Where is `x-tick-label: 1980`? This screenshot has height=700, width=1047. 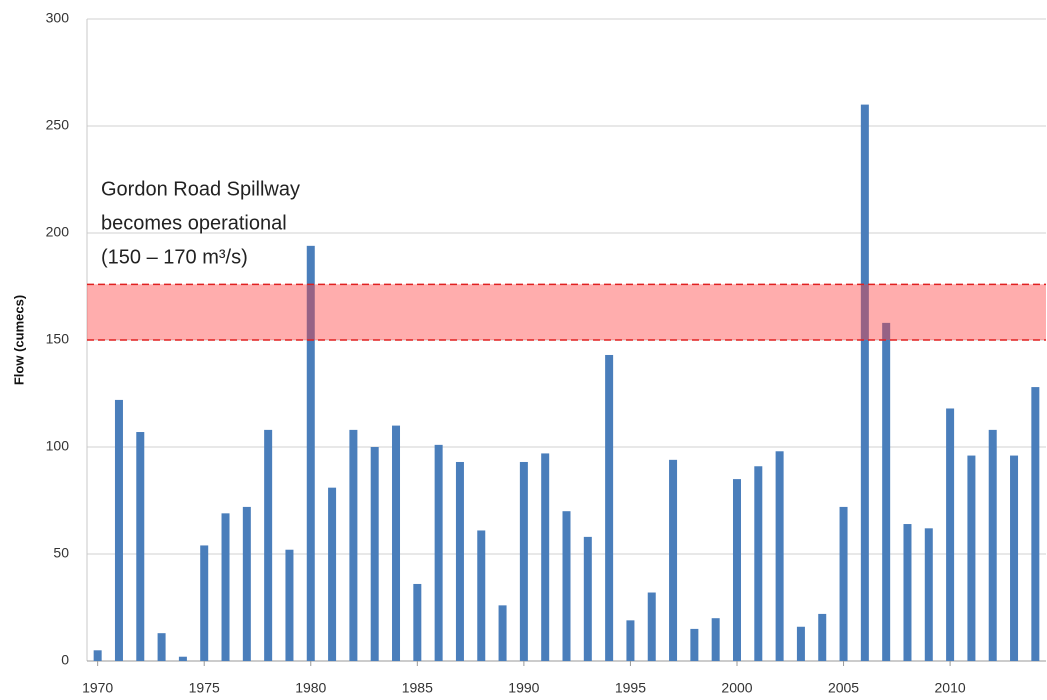
x-tick-label: 1980 is located at coordinates (310, 688).